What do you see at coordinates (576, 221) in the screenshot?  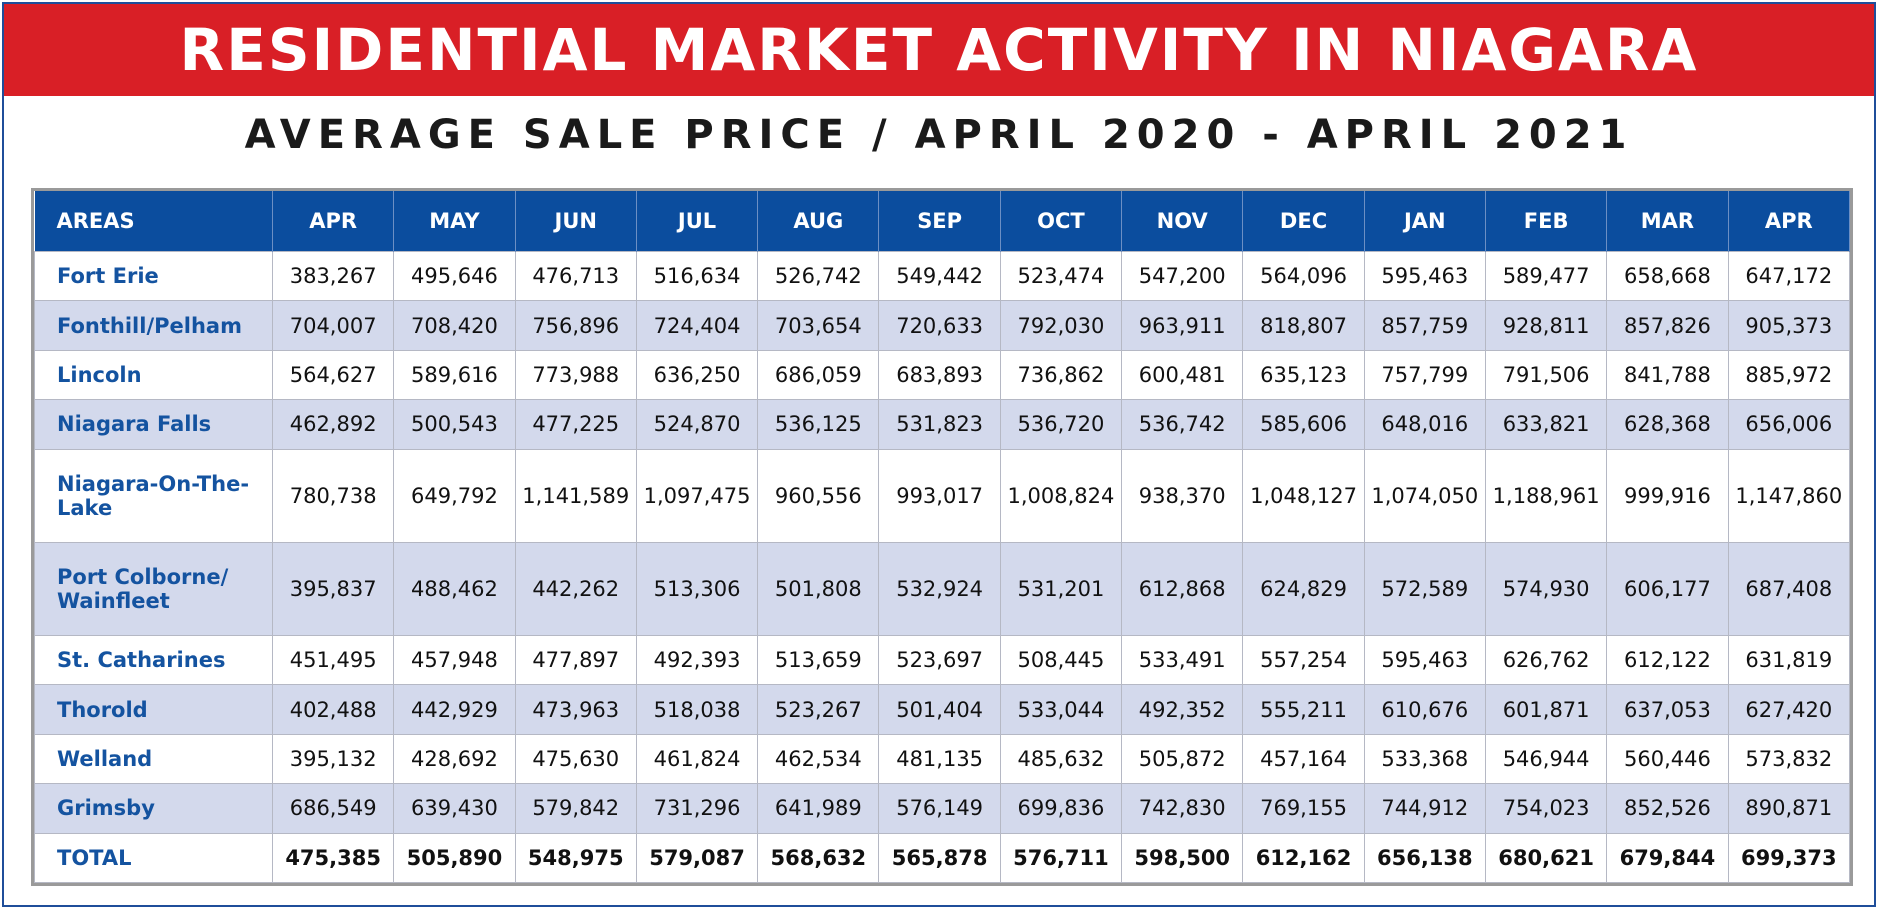 I see `column-header-month: JUN` at bounding box center [576, 221].